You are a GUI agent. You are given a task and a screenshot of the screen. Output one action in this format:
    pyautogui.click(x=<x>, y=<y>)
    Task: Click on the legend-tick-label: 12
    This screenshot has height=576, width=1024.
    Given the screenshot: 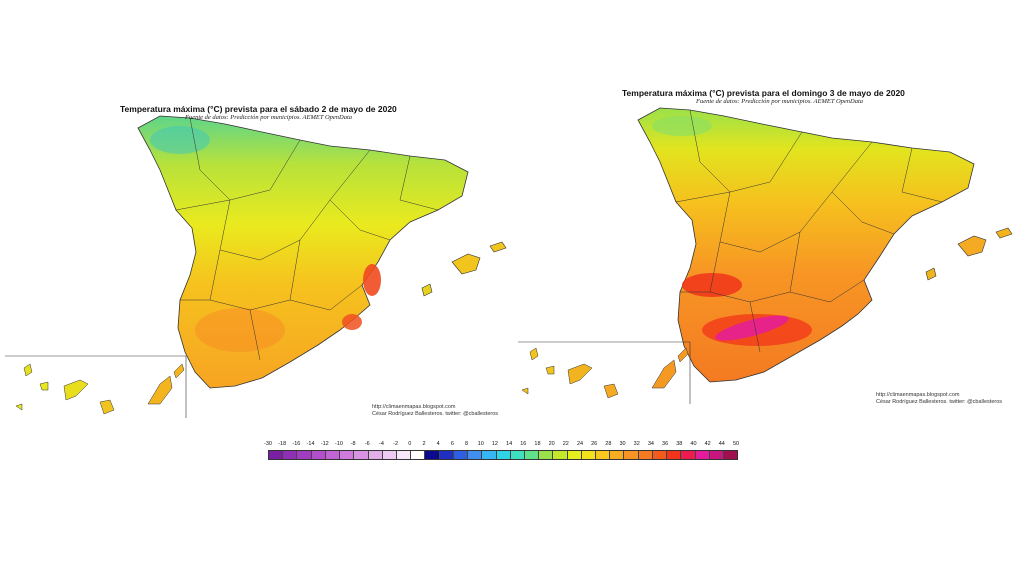 What is the action you would take?
    pyautogui.click(x=494, y=444)
    